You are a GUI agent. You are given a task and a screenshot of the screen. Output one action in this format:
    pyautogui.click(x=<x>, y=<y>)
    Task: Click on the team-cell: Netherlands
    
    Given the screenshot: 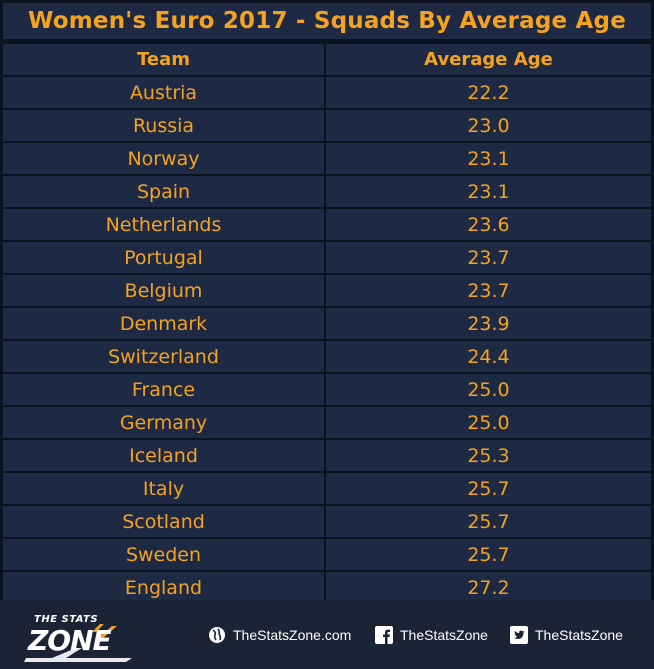 What is the action you would take?
    pyautogui.click(x=164, y=224)
    